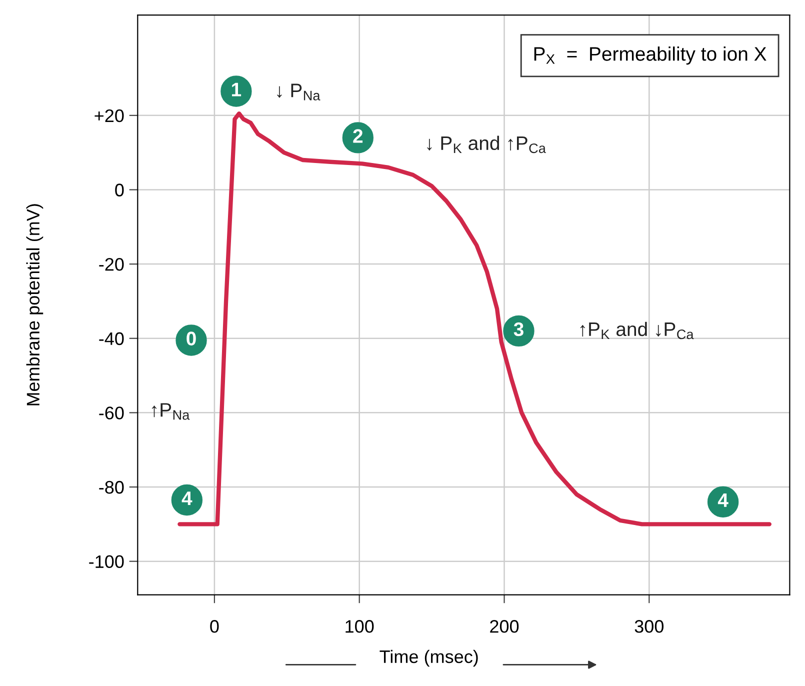  I want to click on y-tick-label: -80, so click(111, 487).